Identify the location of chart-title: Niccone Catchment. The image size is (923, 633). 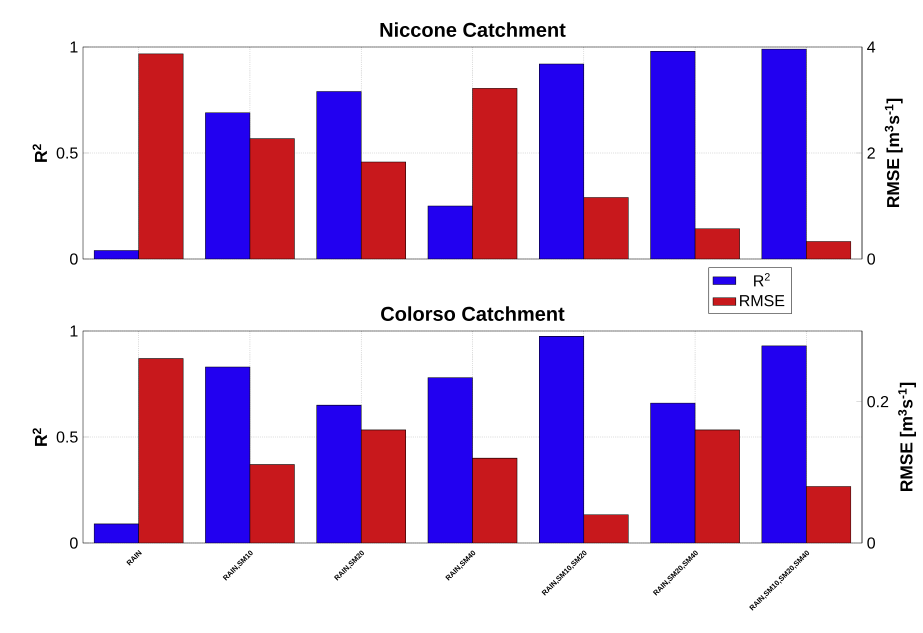
(473, 29).